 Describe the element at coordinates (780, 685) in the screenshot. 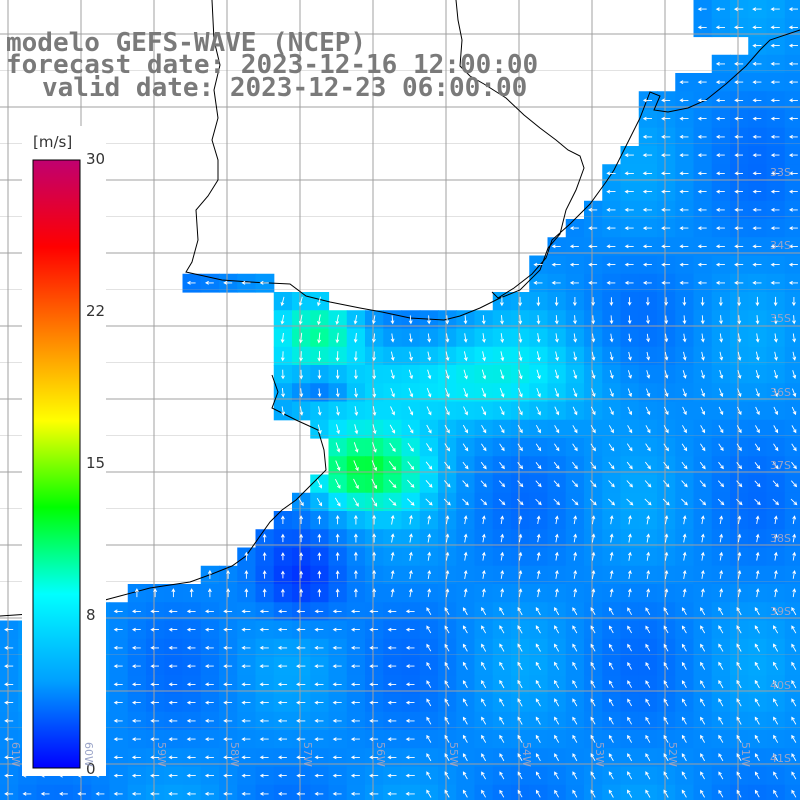

I see `latitude-label: 40S` at that location.